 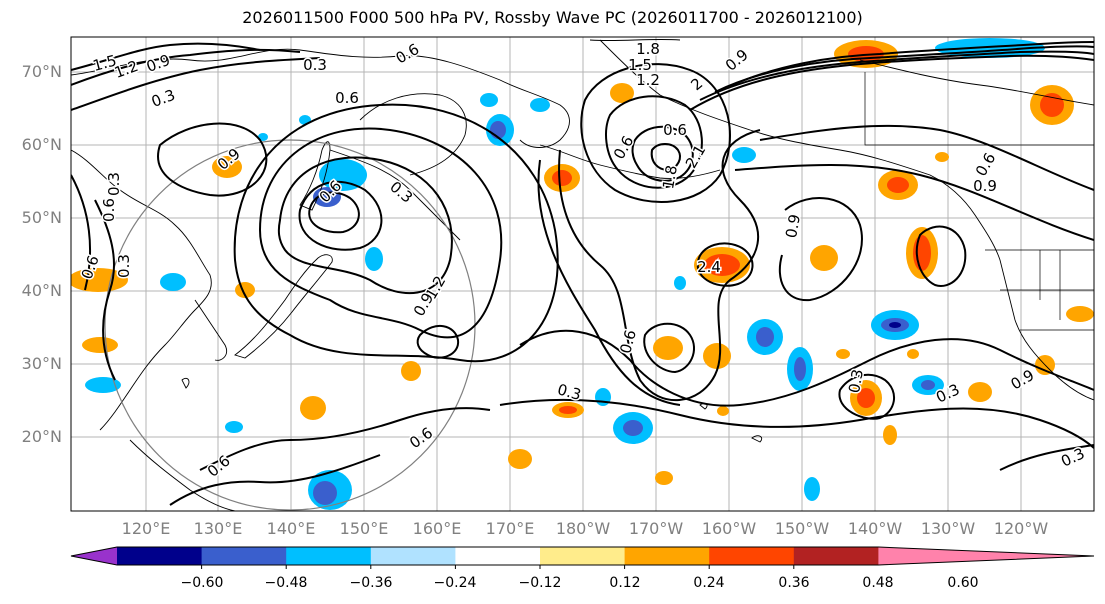 I want to click on contour-0-3-sw, so click(x=345, y=439).